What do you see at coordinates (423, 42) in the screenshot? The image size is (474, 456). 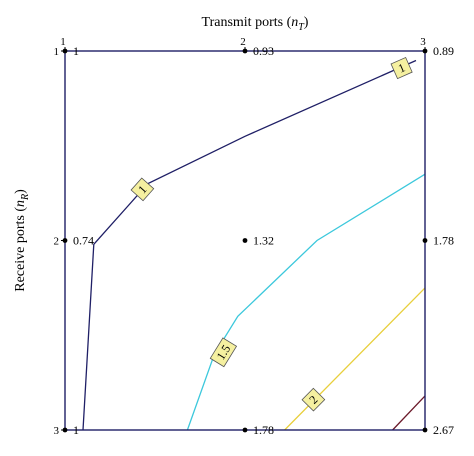 I see `x-tick-label: 3` at bounding box center [423, 42].